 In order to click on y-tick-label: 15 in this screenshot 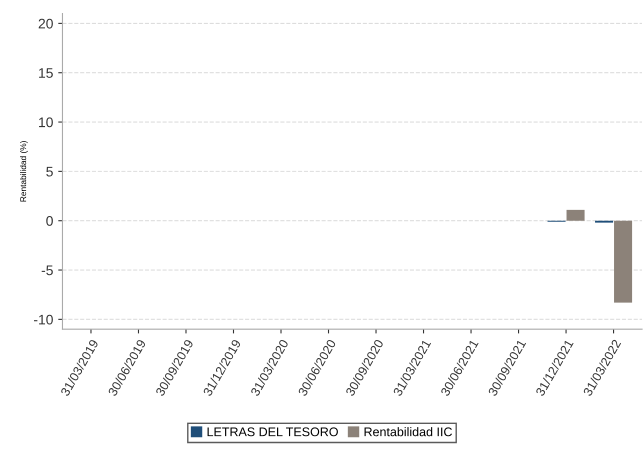, I will do `click(46, 73)`.